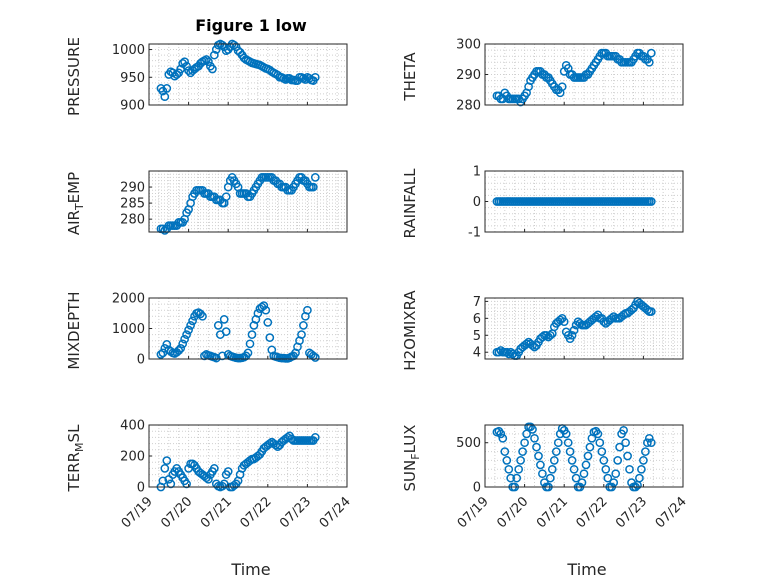 Image resolution: width=778 pixels, height=583 pixels. I want to click on y-tick-label: 7, so click(477, 302).